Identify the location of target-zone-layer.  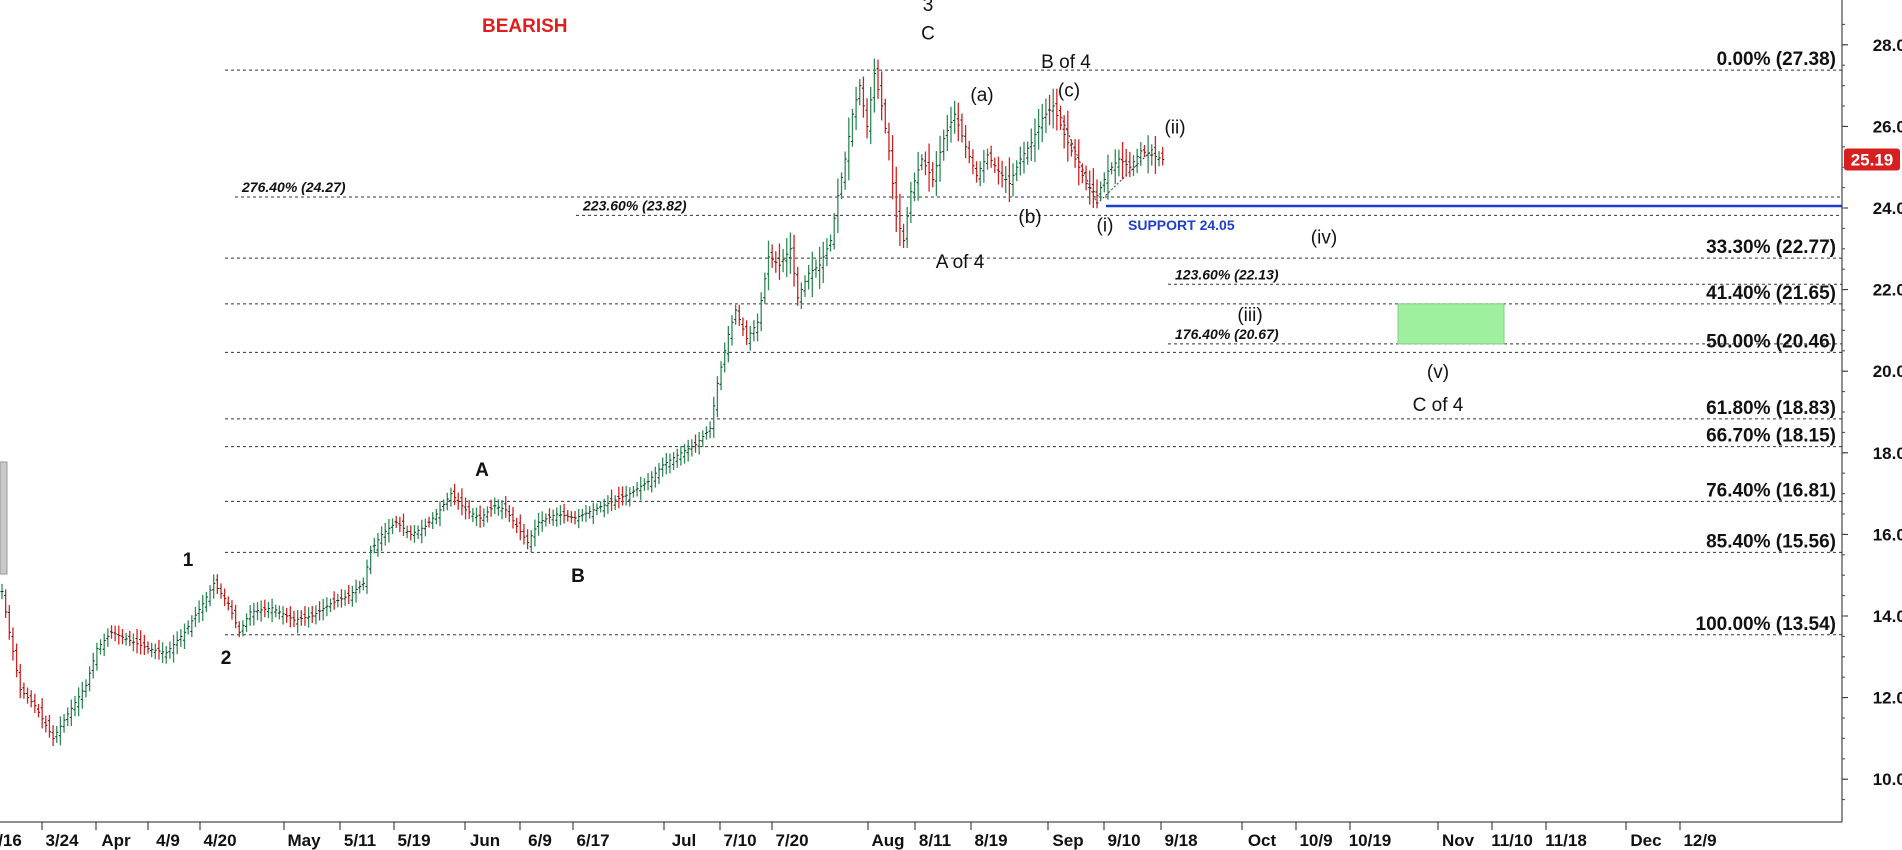
(1451, 324).